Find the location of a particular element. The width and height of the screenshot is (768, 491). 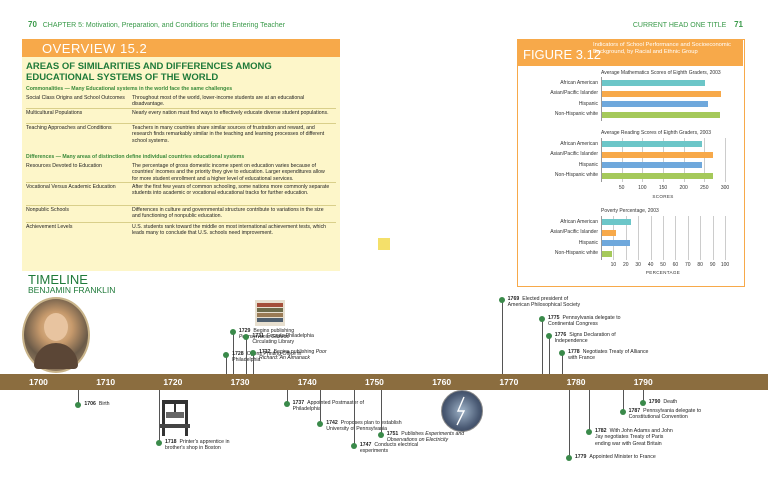

event-text: Conducts electrical experiments is located at coordinates (389, 448).